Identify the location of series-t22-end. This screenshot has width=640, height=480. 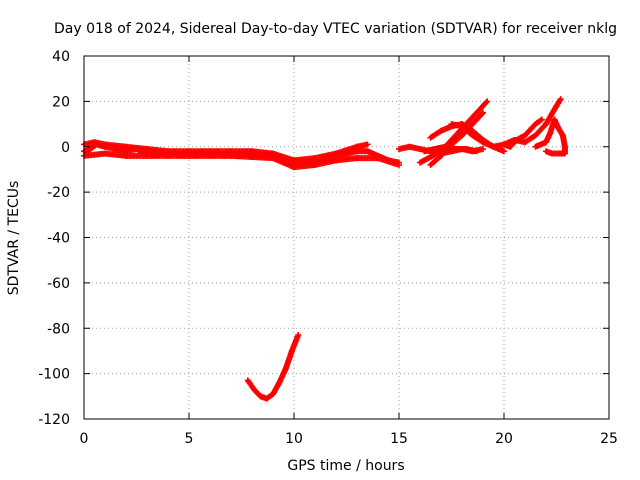
(555, 152).